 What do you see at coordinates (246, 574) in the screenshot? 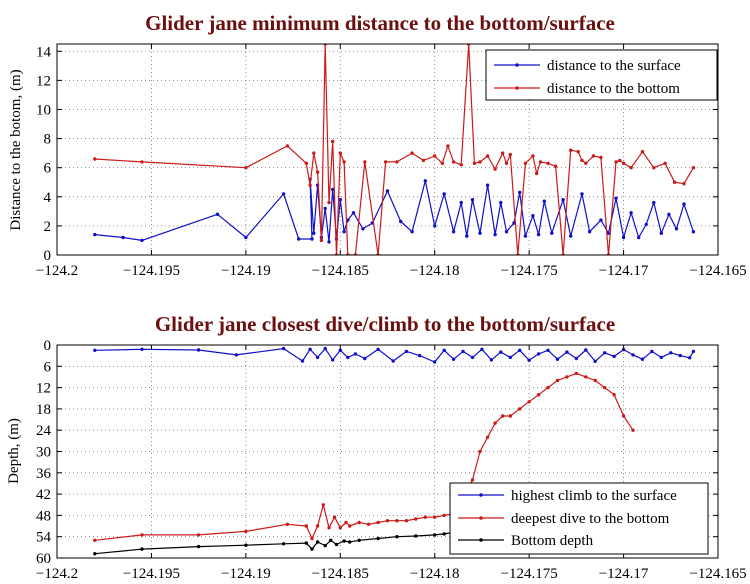
I see `x-tick-label: −124.19` at bounding box center [246, 574].